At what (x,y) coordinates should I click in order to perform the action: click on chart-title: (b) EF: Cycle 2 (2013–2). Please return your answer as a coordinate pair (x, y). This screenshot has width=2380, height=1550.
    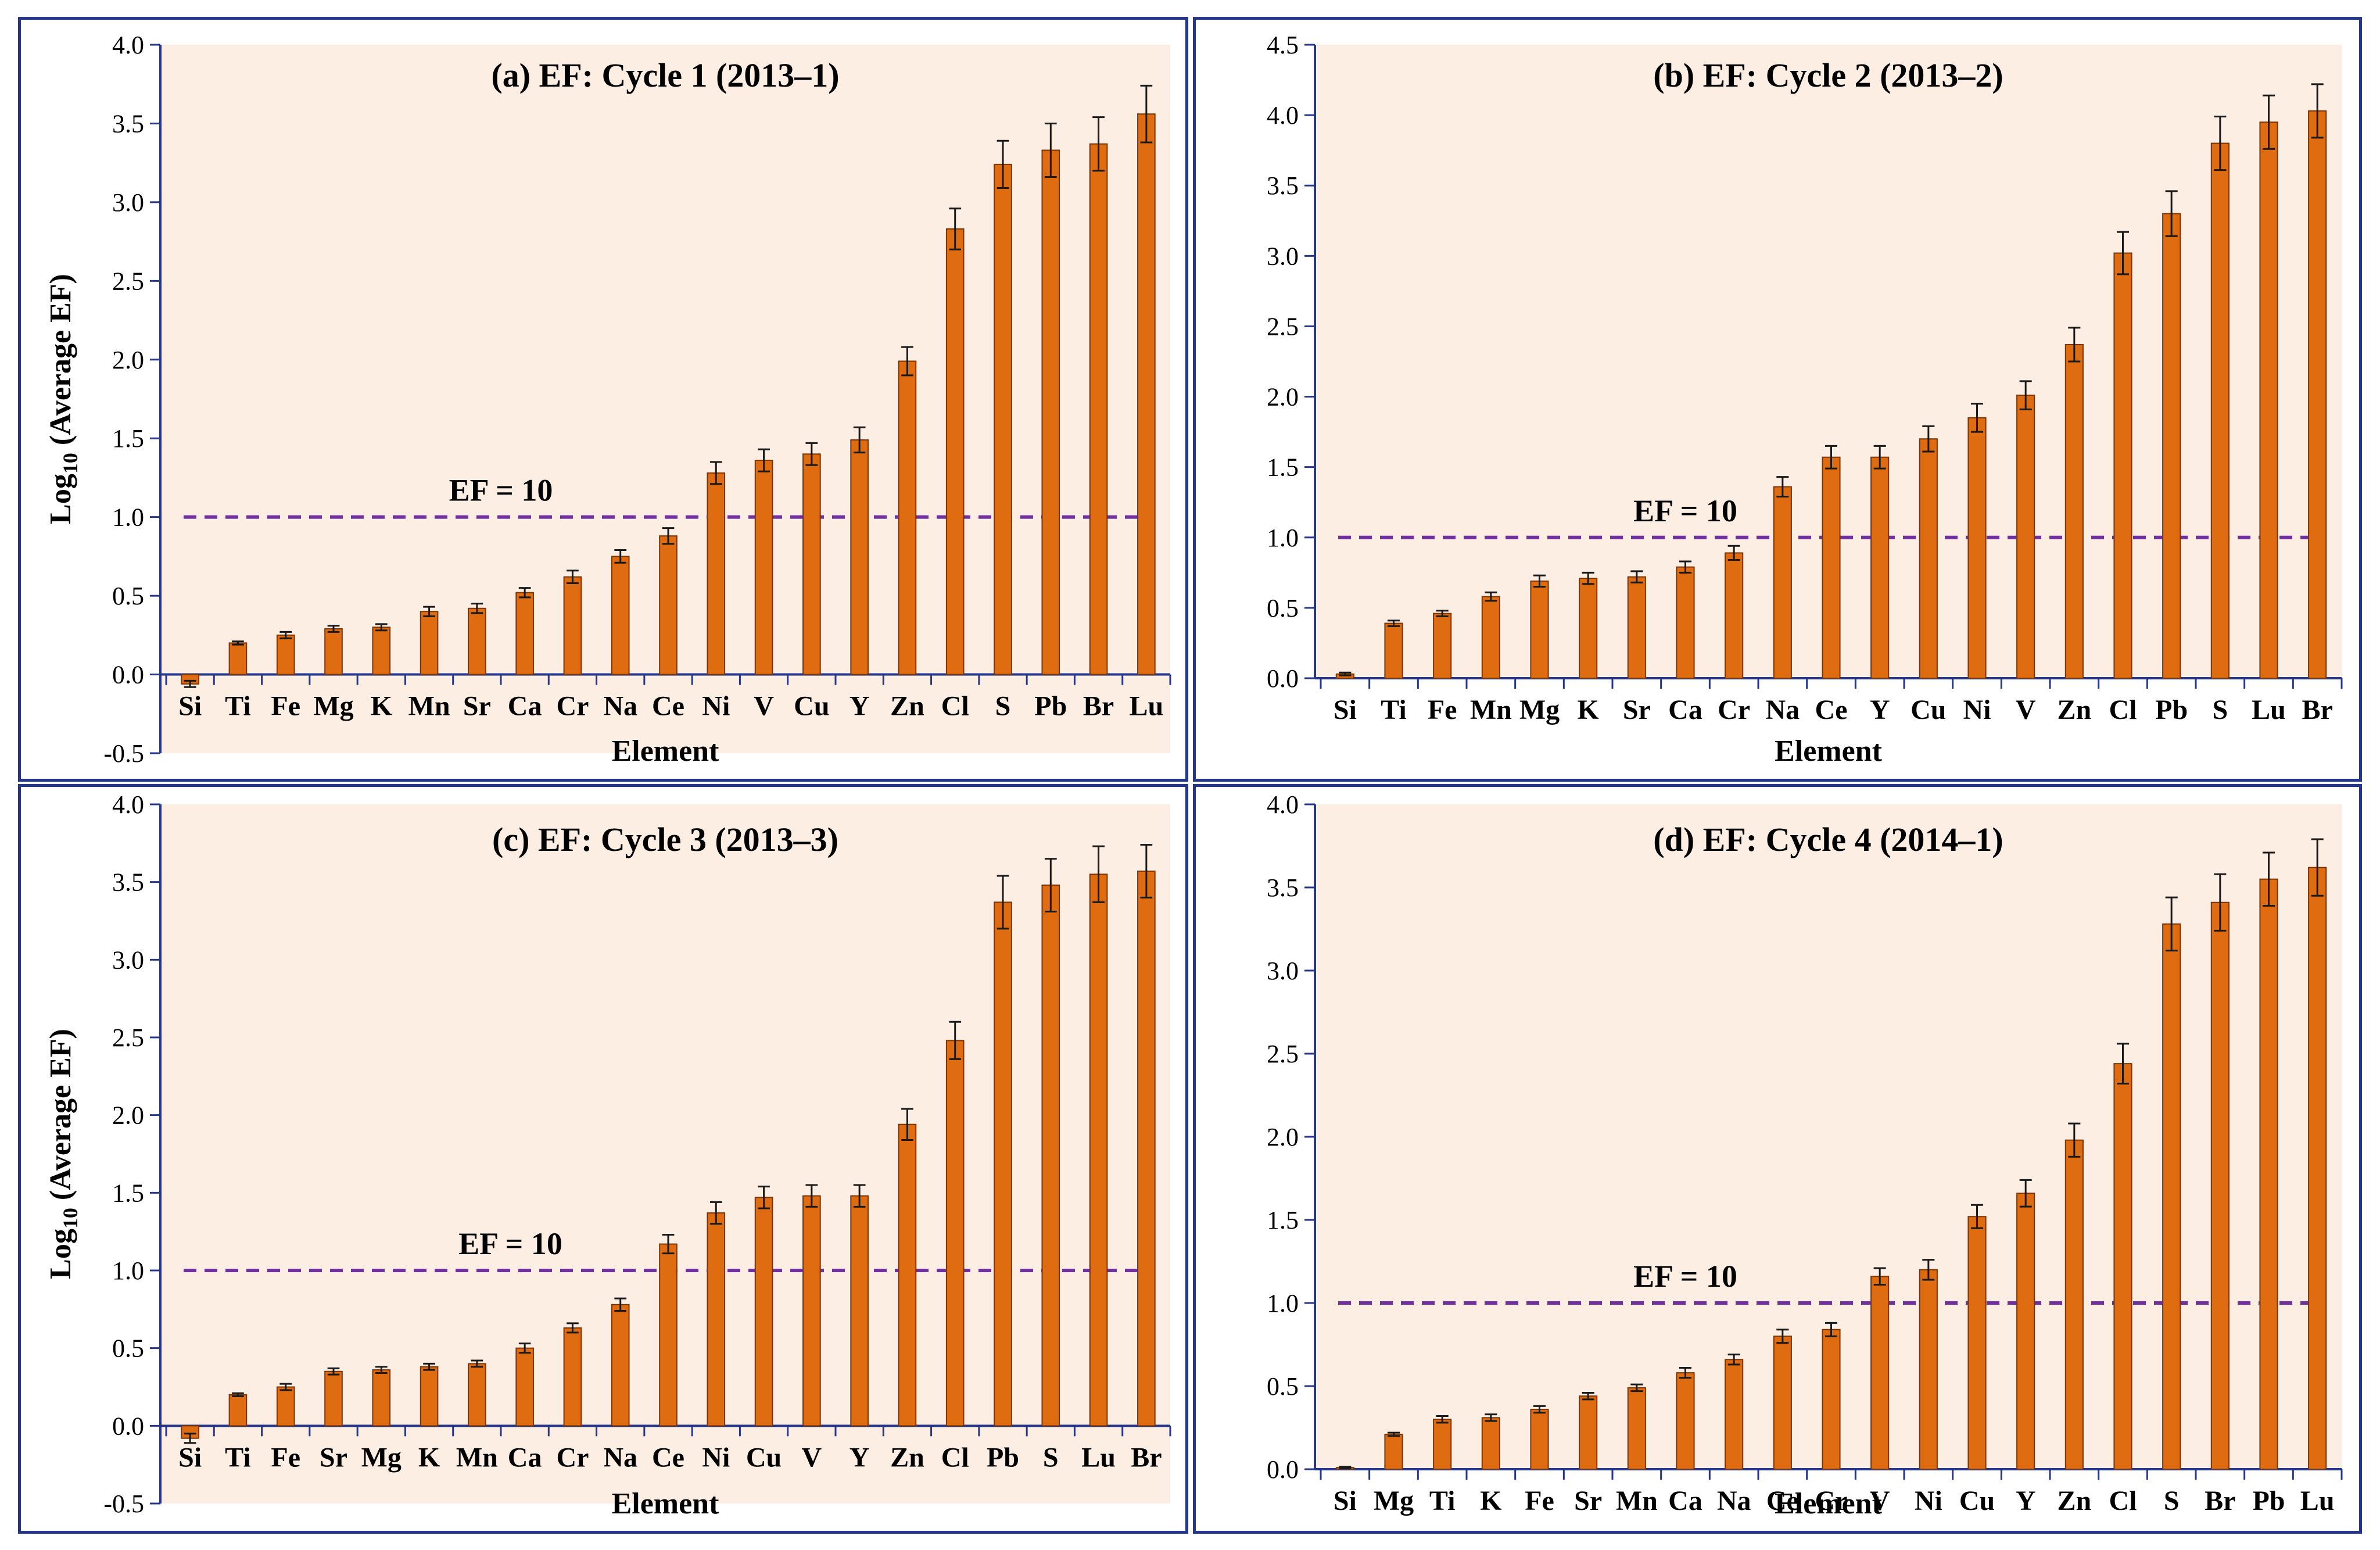
    Looking at the image, I should click on (1828, 75).